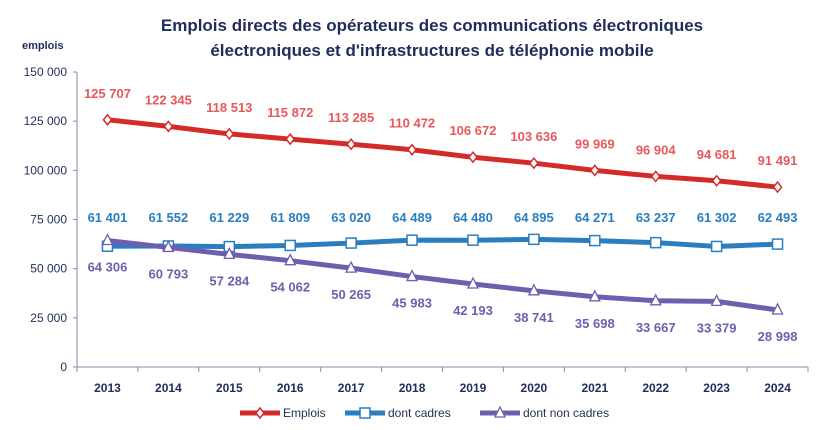  What do you see at coordinates (472, 130) in the screenshot?
I see `data-label: 106 672` at bounding box center [472, 130].